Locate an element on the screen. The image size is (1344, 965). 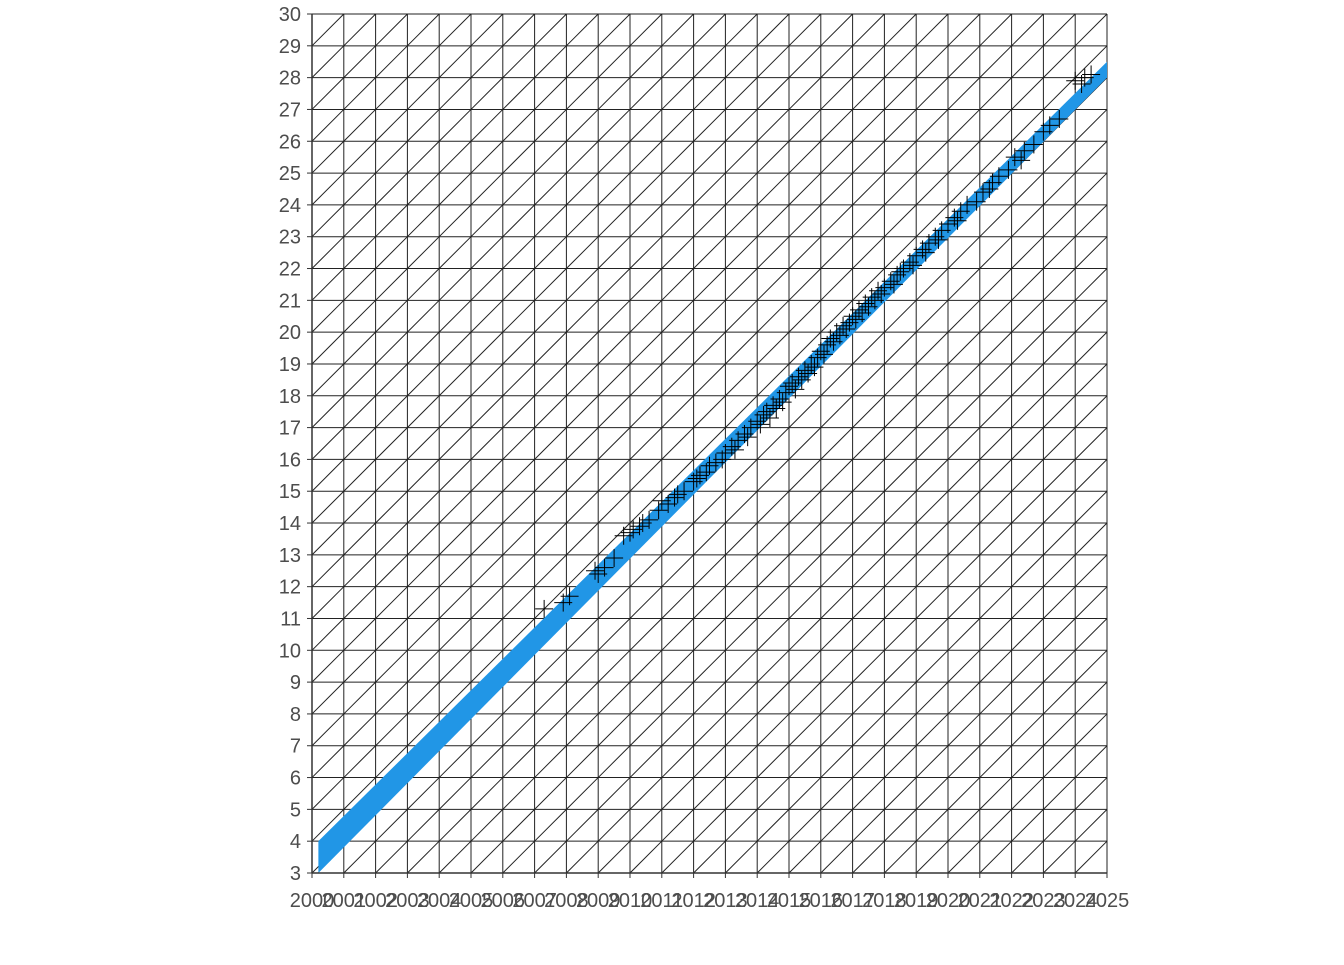
x-tick-label: 2017 is located at coordinates (852, 901).